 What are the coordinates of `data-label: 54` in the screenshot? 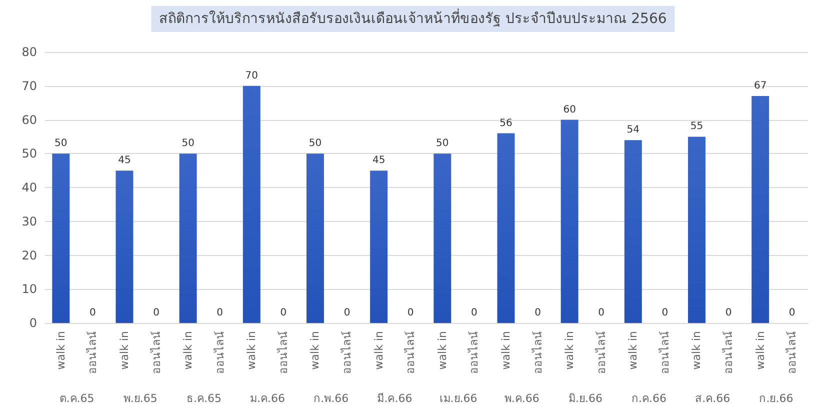 It's located at (633, 130).